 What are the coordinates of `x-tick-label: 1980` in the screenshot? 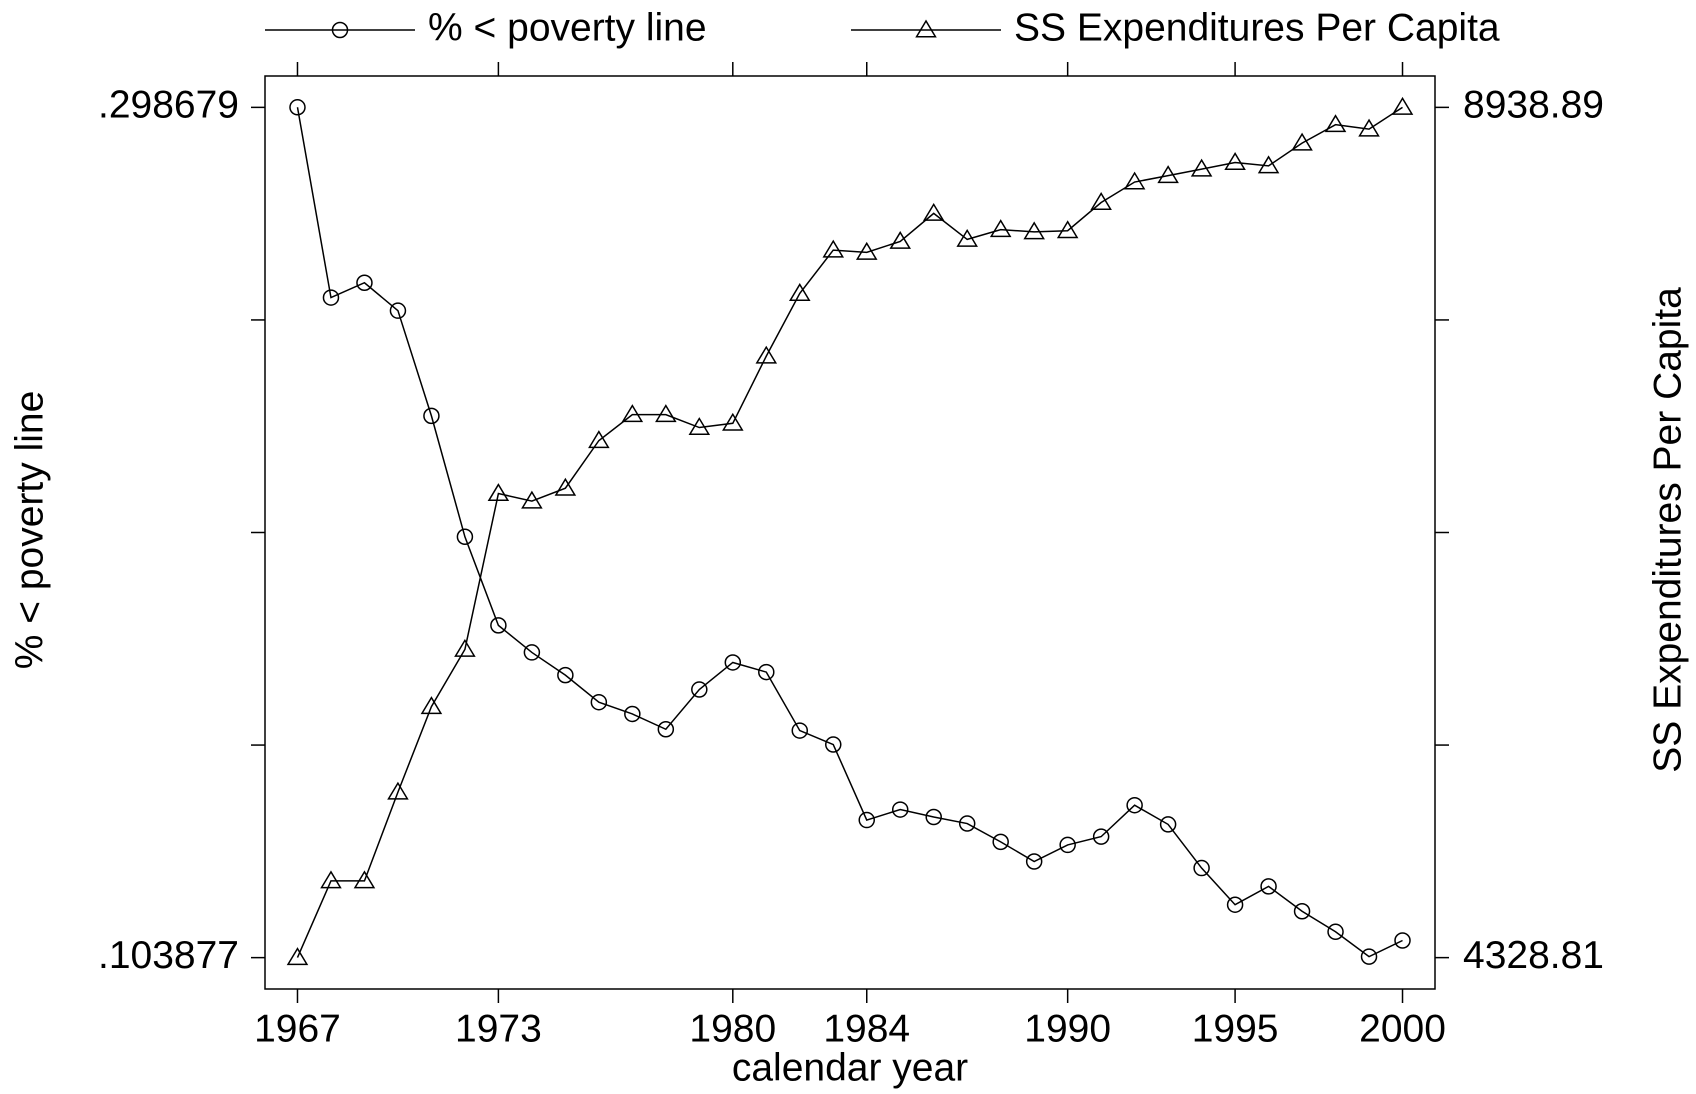 It's located at (732, 1028).